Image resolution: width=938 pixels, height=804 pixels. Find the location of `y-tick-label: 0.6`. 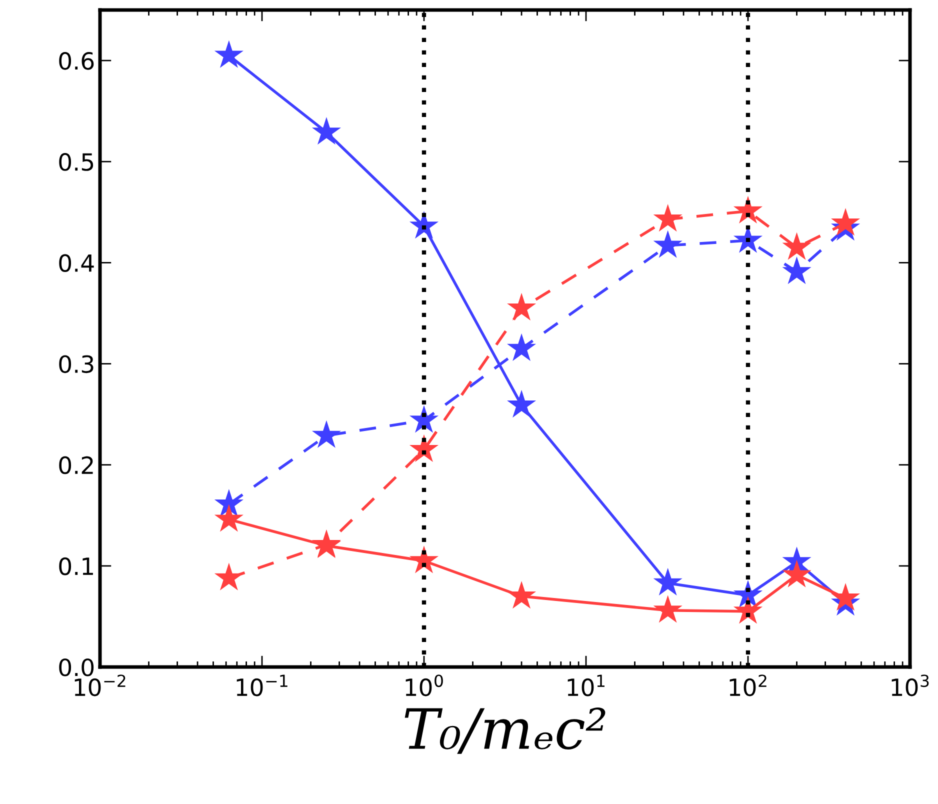

y-tick-label: 0.6 is located at coordinates (76, 61).